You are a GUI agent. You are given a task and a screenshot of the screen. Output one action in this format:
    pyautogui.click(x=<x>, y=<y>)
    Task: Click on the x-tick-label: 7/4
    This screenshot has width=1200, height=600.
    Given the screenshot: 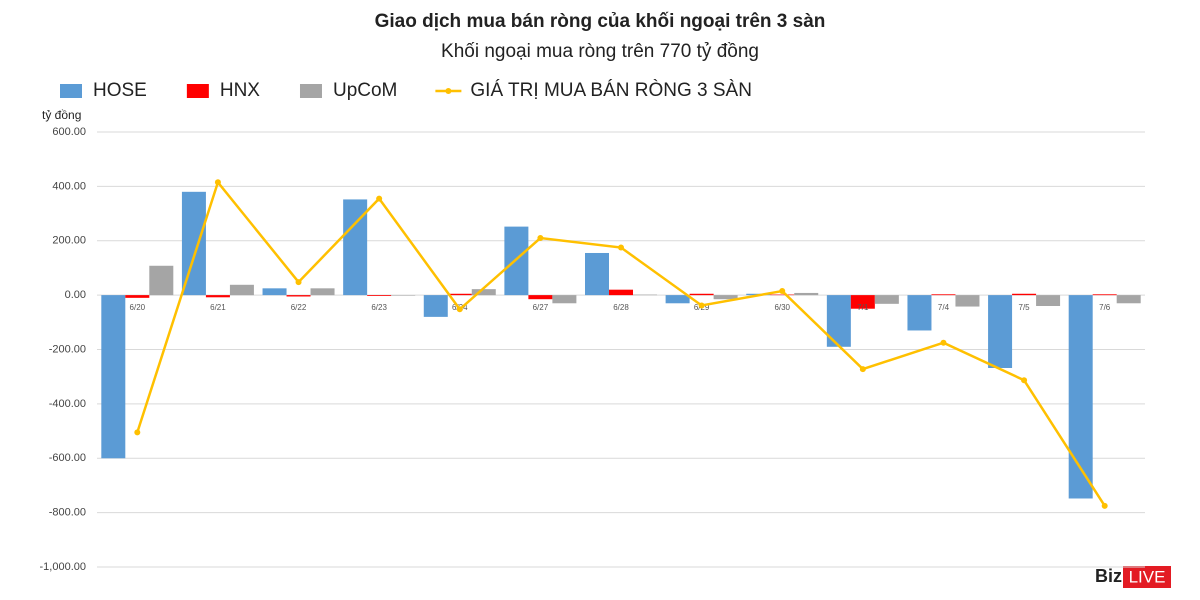 What is the action you would take?
    pyautogui.click(x=944, y=307)
    